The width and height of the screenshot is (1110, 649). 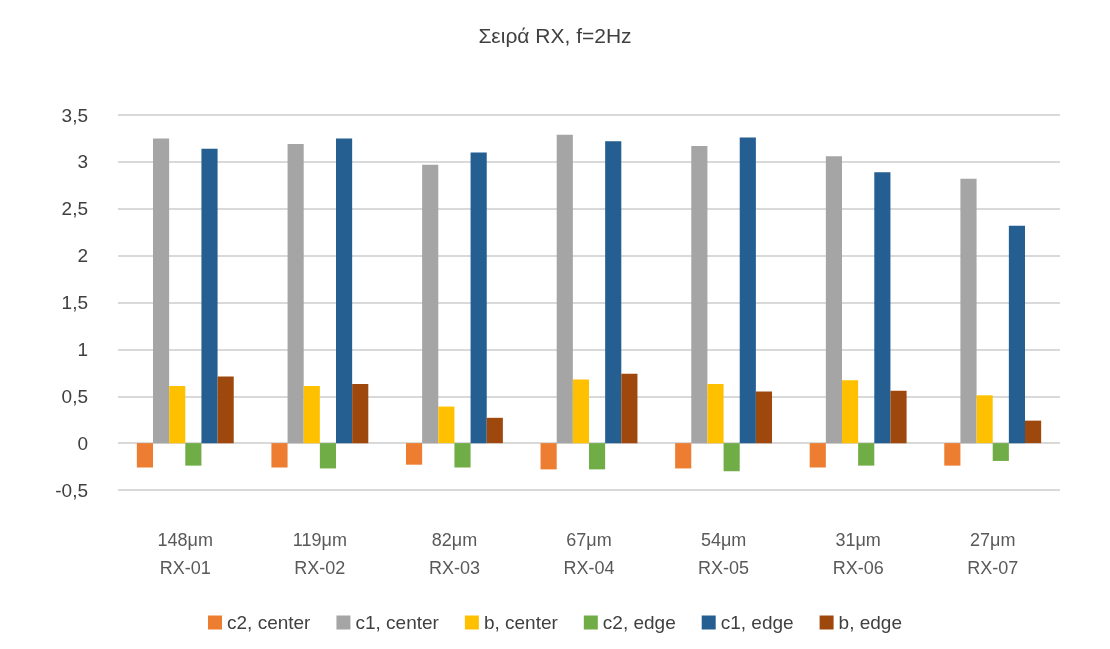 I want to click on y-tick-label: 2, so click(x=82, y=256).